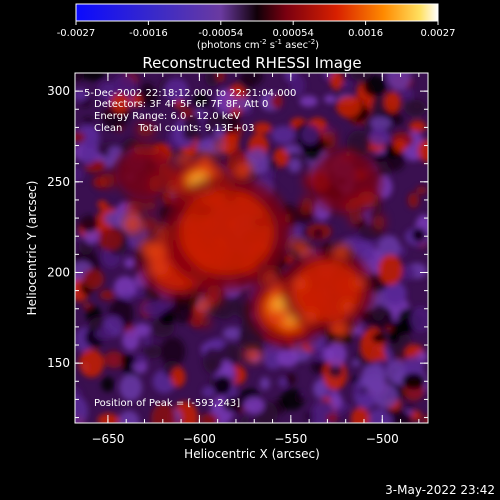 The width and height of the screenshot is (500, 500). What do you see at coordinates (148, 33) in the screenshot?
I see `colorbar-tick-label: -0.0016` at bounding box center [148, 33].